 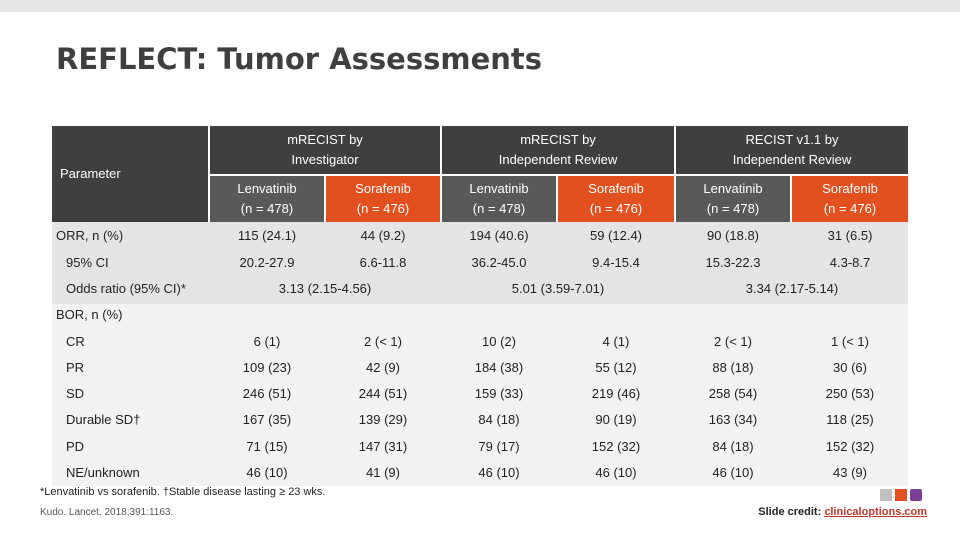 I want to click on table-cell-odds-ratio: 5.01 (3.59-7.01), so click(x=558, y=288).